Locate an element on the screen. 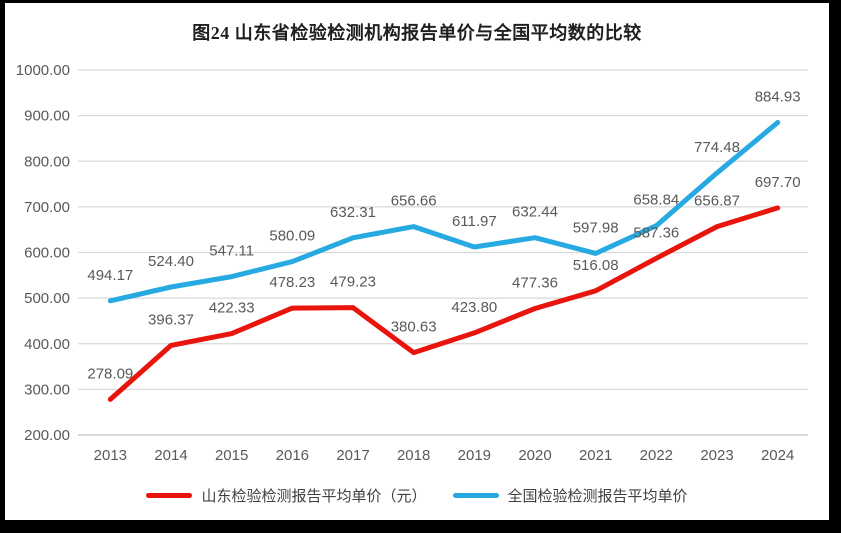  data-label-national: 632.44 is located at coordinates (535, 212).